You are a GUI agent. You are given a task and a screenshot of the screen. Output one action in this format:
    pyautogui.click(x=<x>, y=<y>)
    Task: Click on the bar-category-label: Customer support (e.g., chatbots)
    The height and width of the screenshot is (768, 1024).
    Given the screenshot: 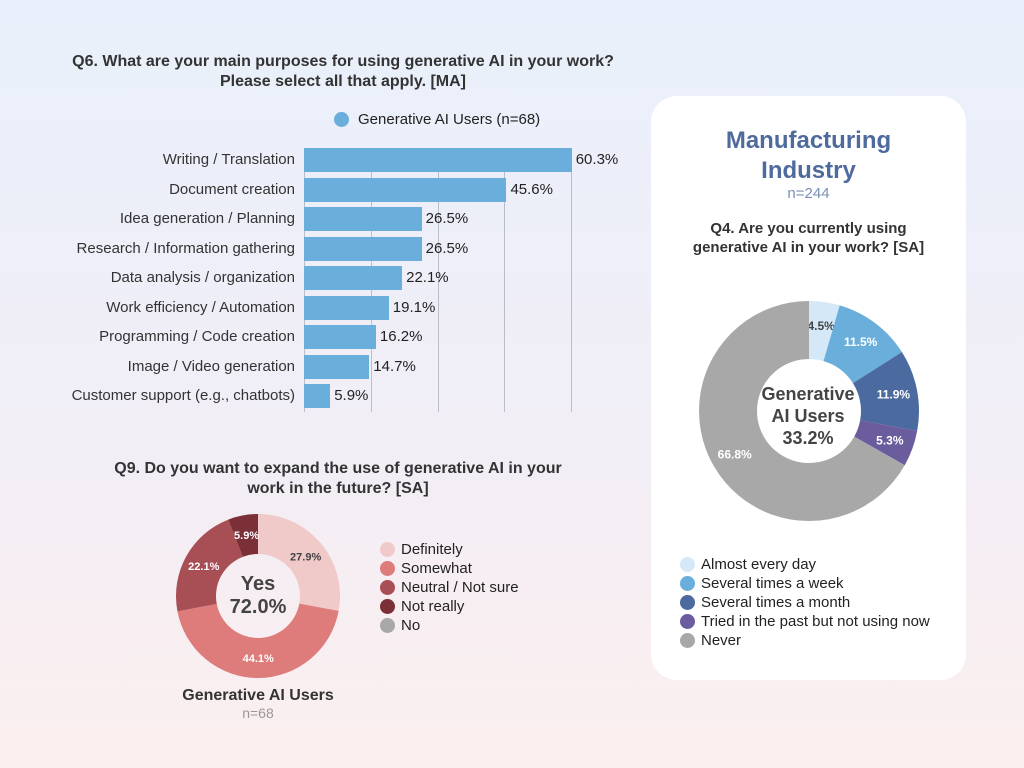 What is the action you would take?
    pyautogui.click(x=183, y=395)
    